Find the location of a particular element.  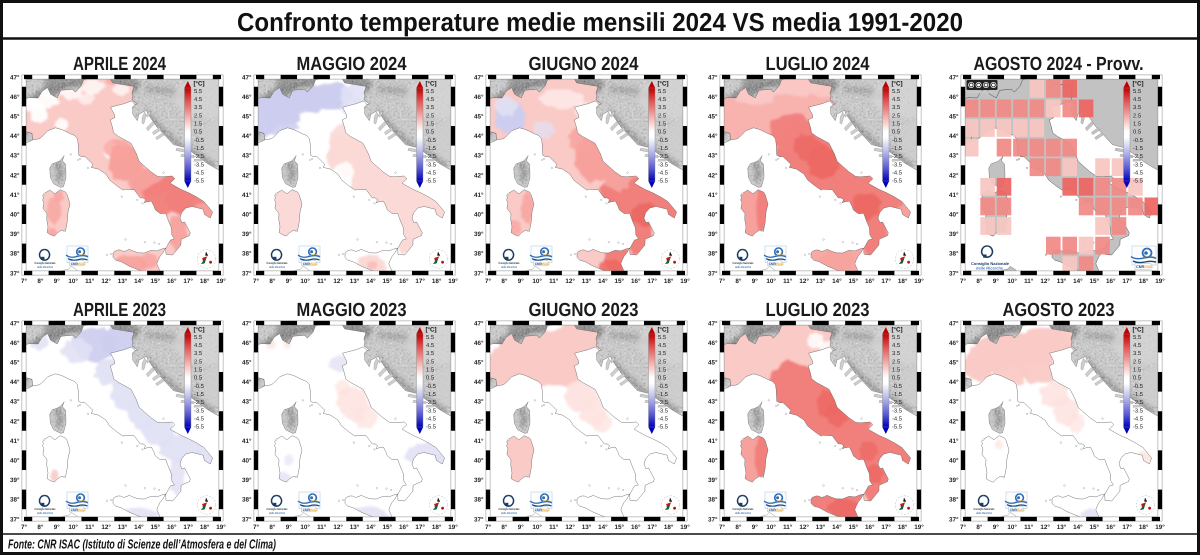

svg-text: 45° is located at coordinates (479, 117).